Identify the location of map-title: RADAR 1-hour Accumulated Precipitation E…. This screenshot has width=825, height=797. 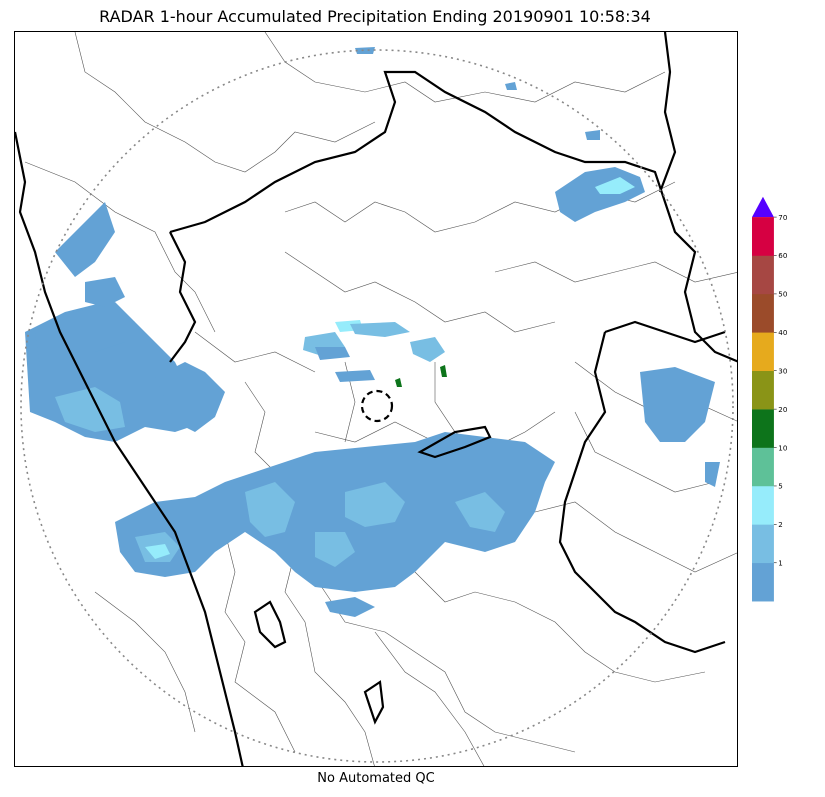
(375, 16).